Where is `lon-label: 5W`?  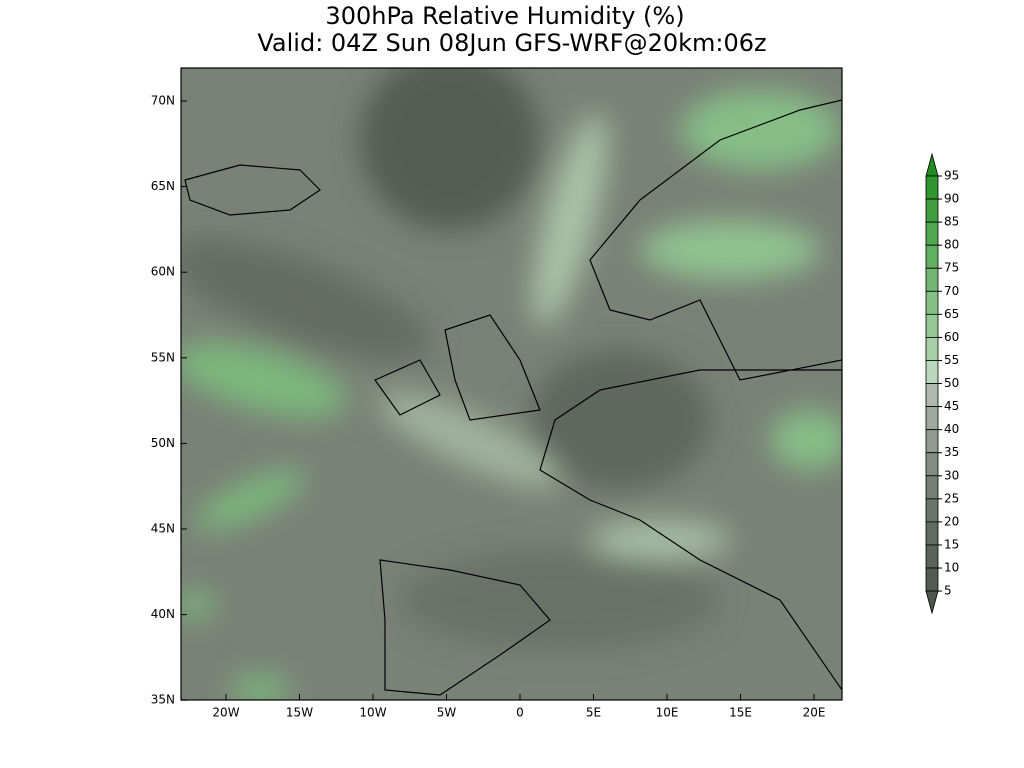 lon-label: 5W is located at coordinates (447, 713).